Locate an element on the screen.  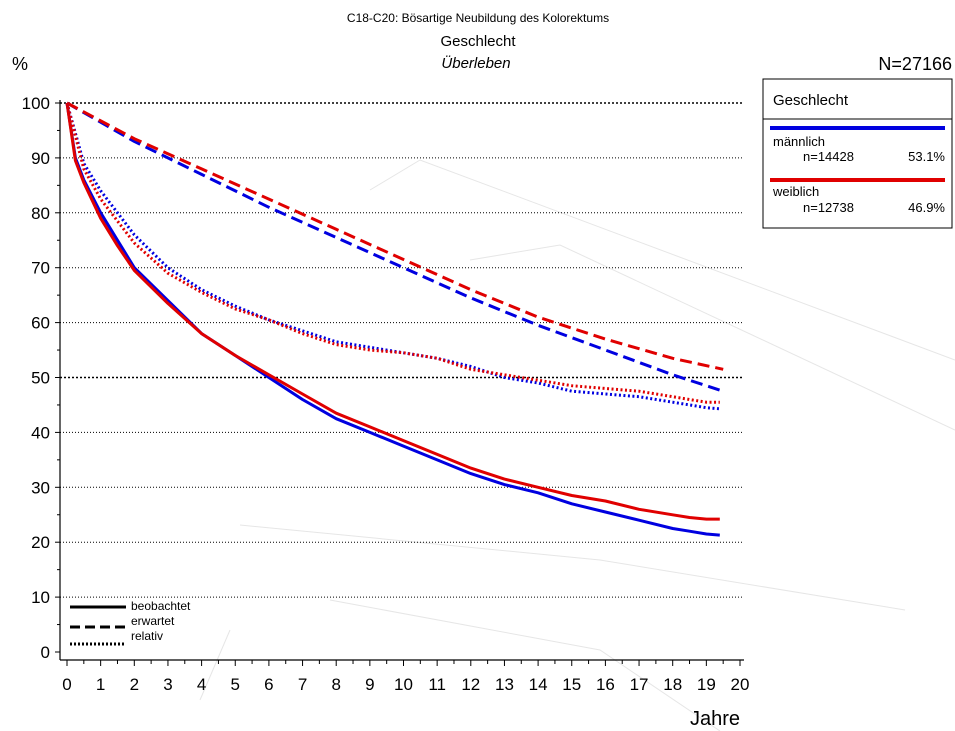
style-label-relativ: relativ is located at coordinates (147, 636).